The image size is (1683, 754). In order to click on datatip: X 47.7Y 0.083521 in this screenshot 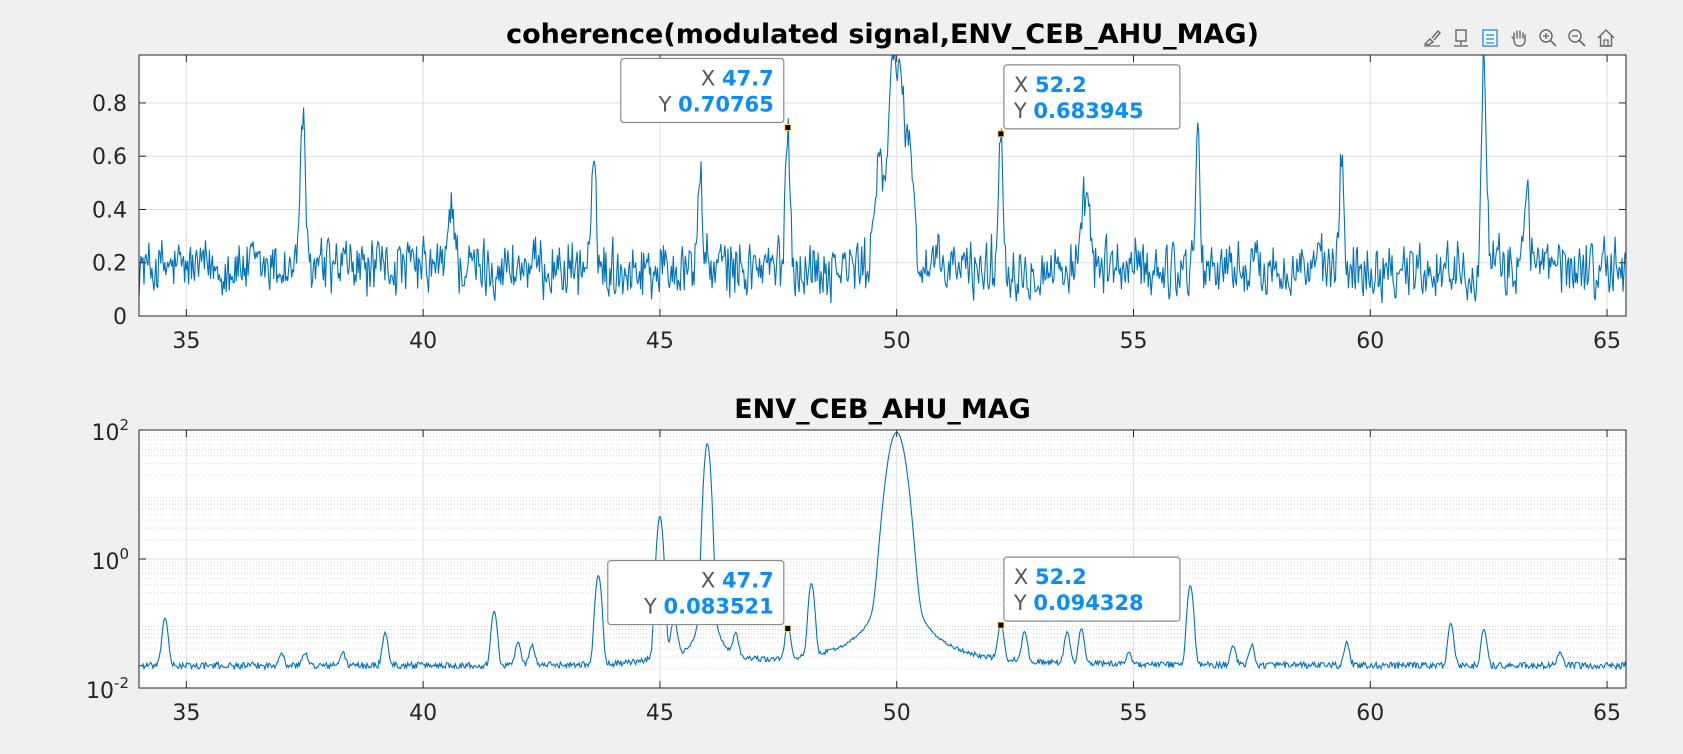, I will do `click(699, 596)`.